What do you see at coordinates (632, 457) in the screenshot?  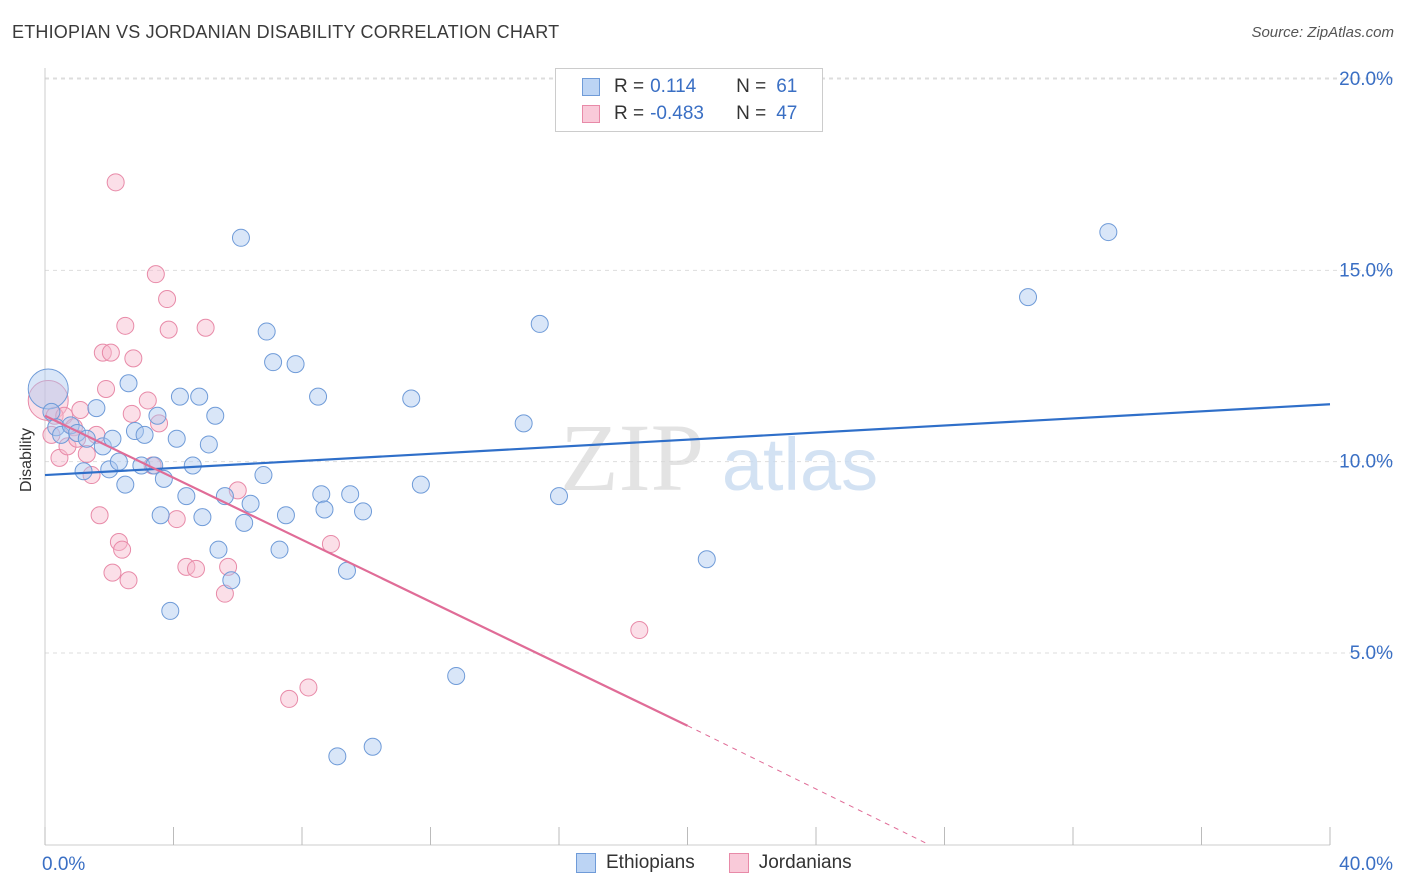 I see `watermark-zip: ZIP` at bounding box center [632, 457].